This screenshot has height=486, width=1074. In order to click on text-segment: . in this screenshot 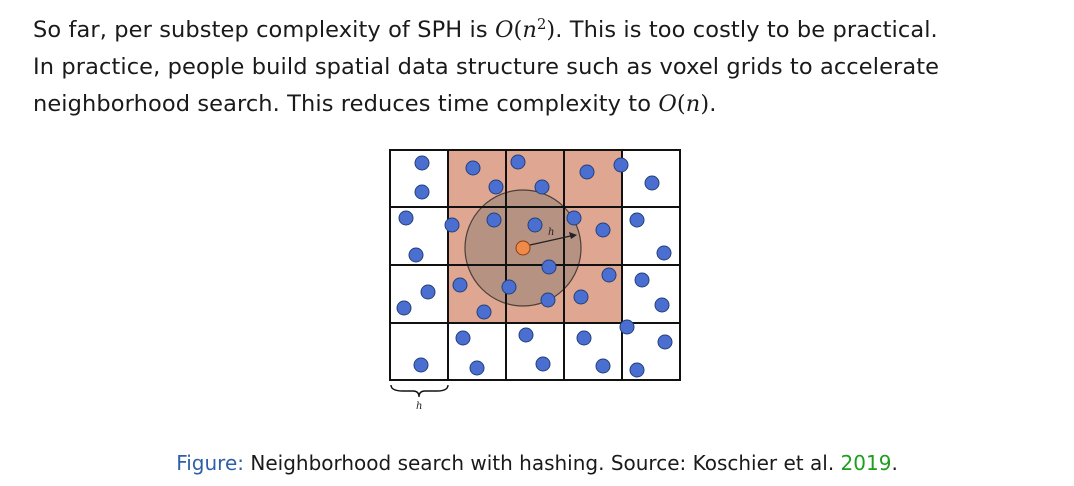, I will do `click(713, 104)`.